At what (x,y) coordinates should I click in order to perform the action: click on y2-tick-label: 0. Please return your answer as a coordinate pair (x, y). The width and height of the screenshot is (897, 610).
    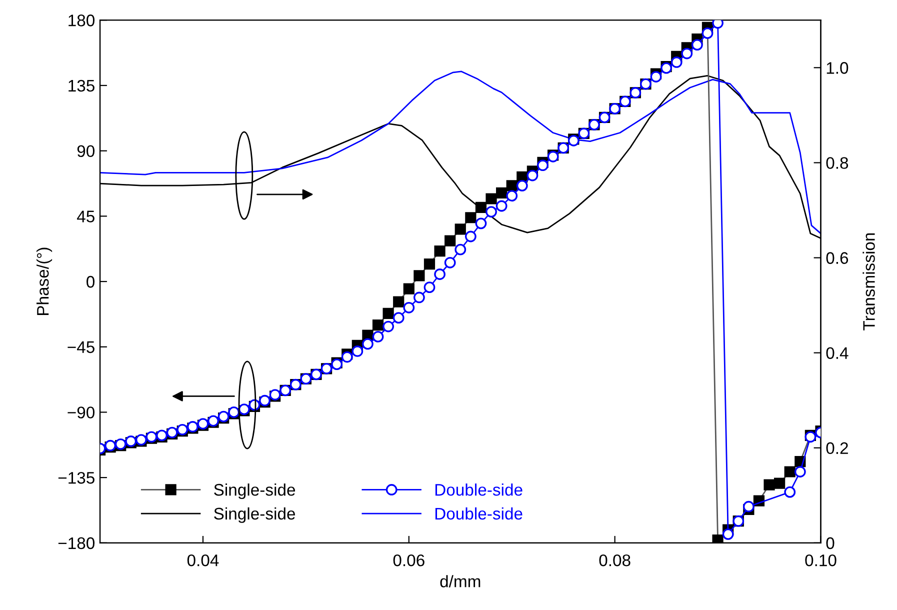
    Looking at the image, I should click on (830, 543).